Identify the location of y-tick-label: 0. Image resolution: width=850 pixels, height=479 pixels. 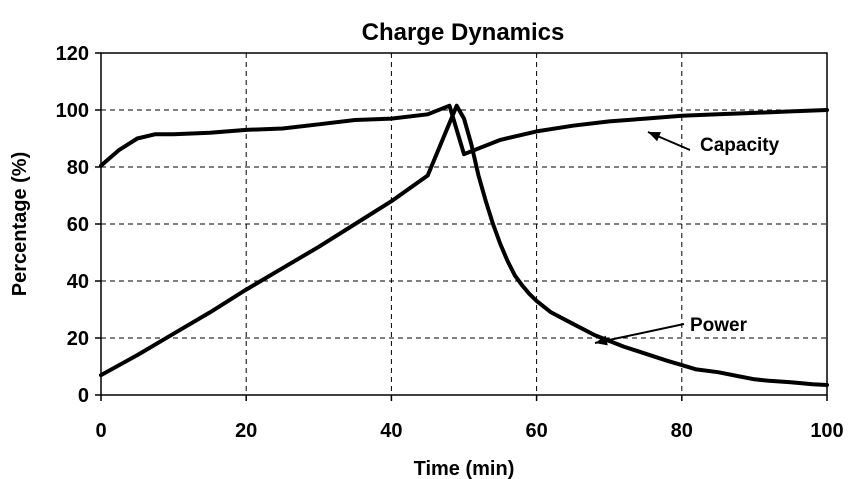
(83, 396).